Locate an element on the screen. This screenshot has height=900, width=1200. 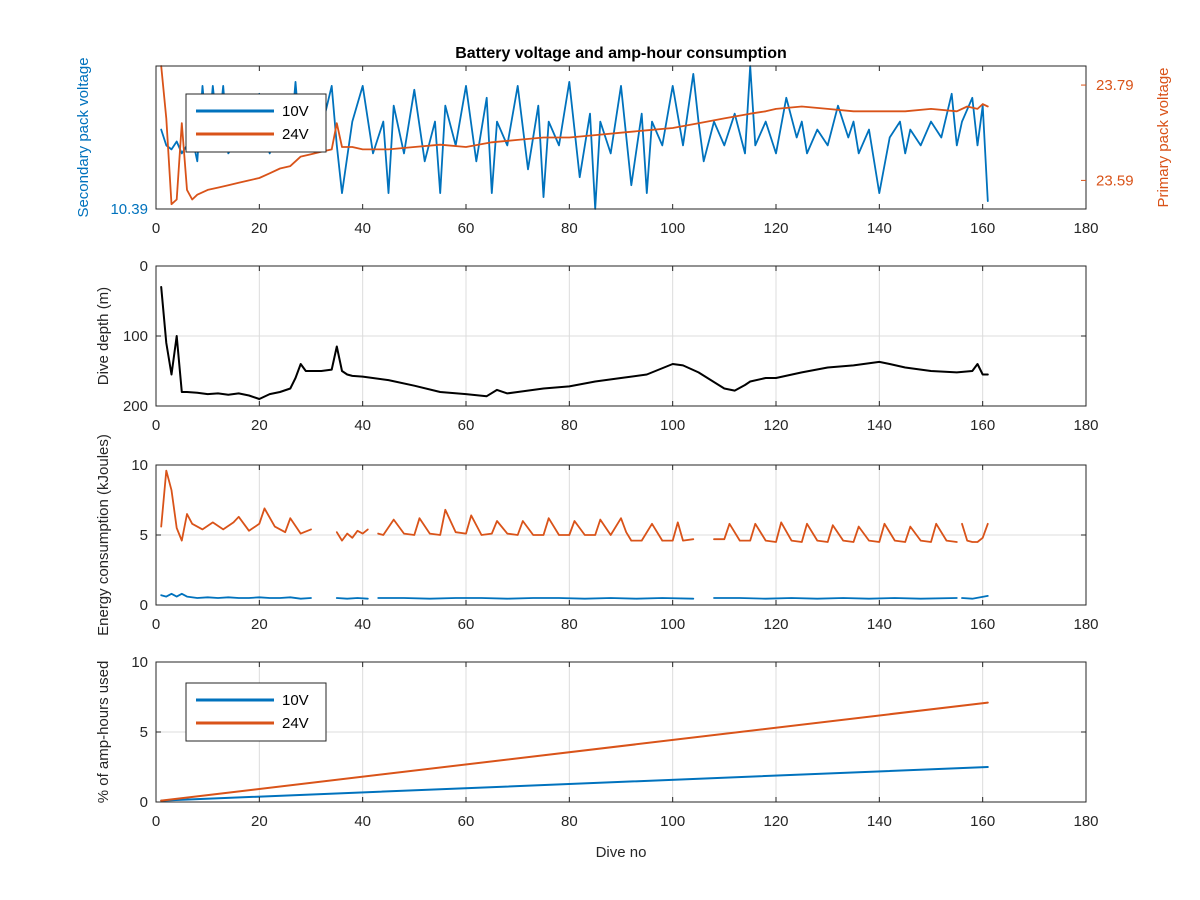
amphours-legend: 10V 24V is located at coordinates (256, 712).